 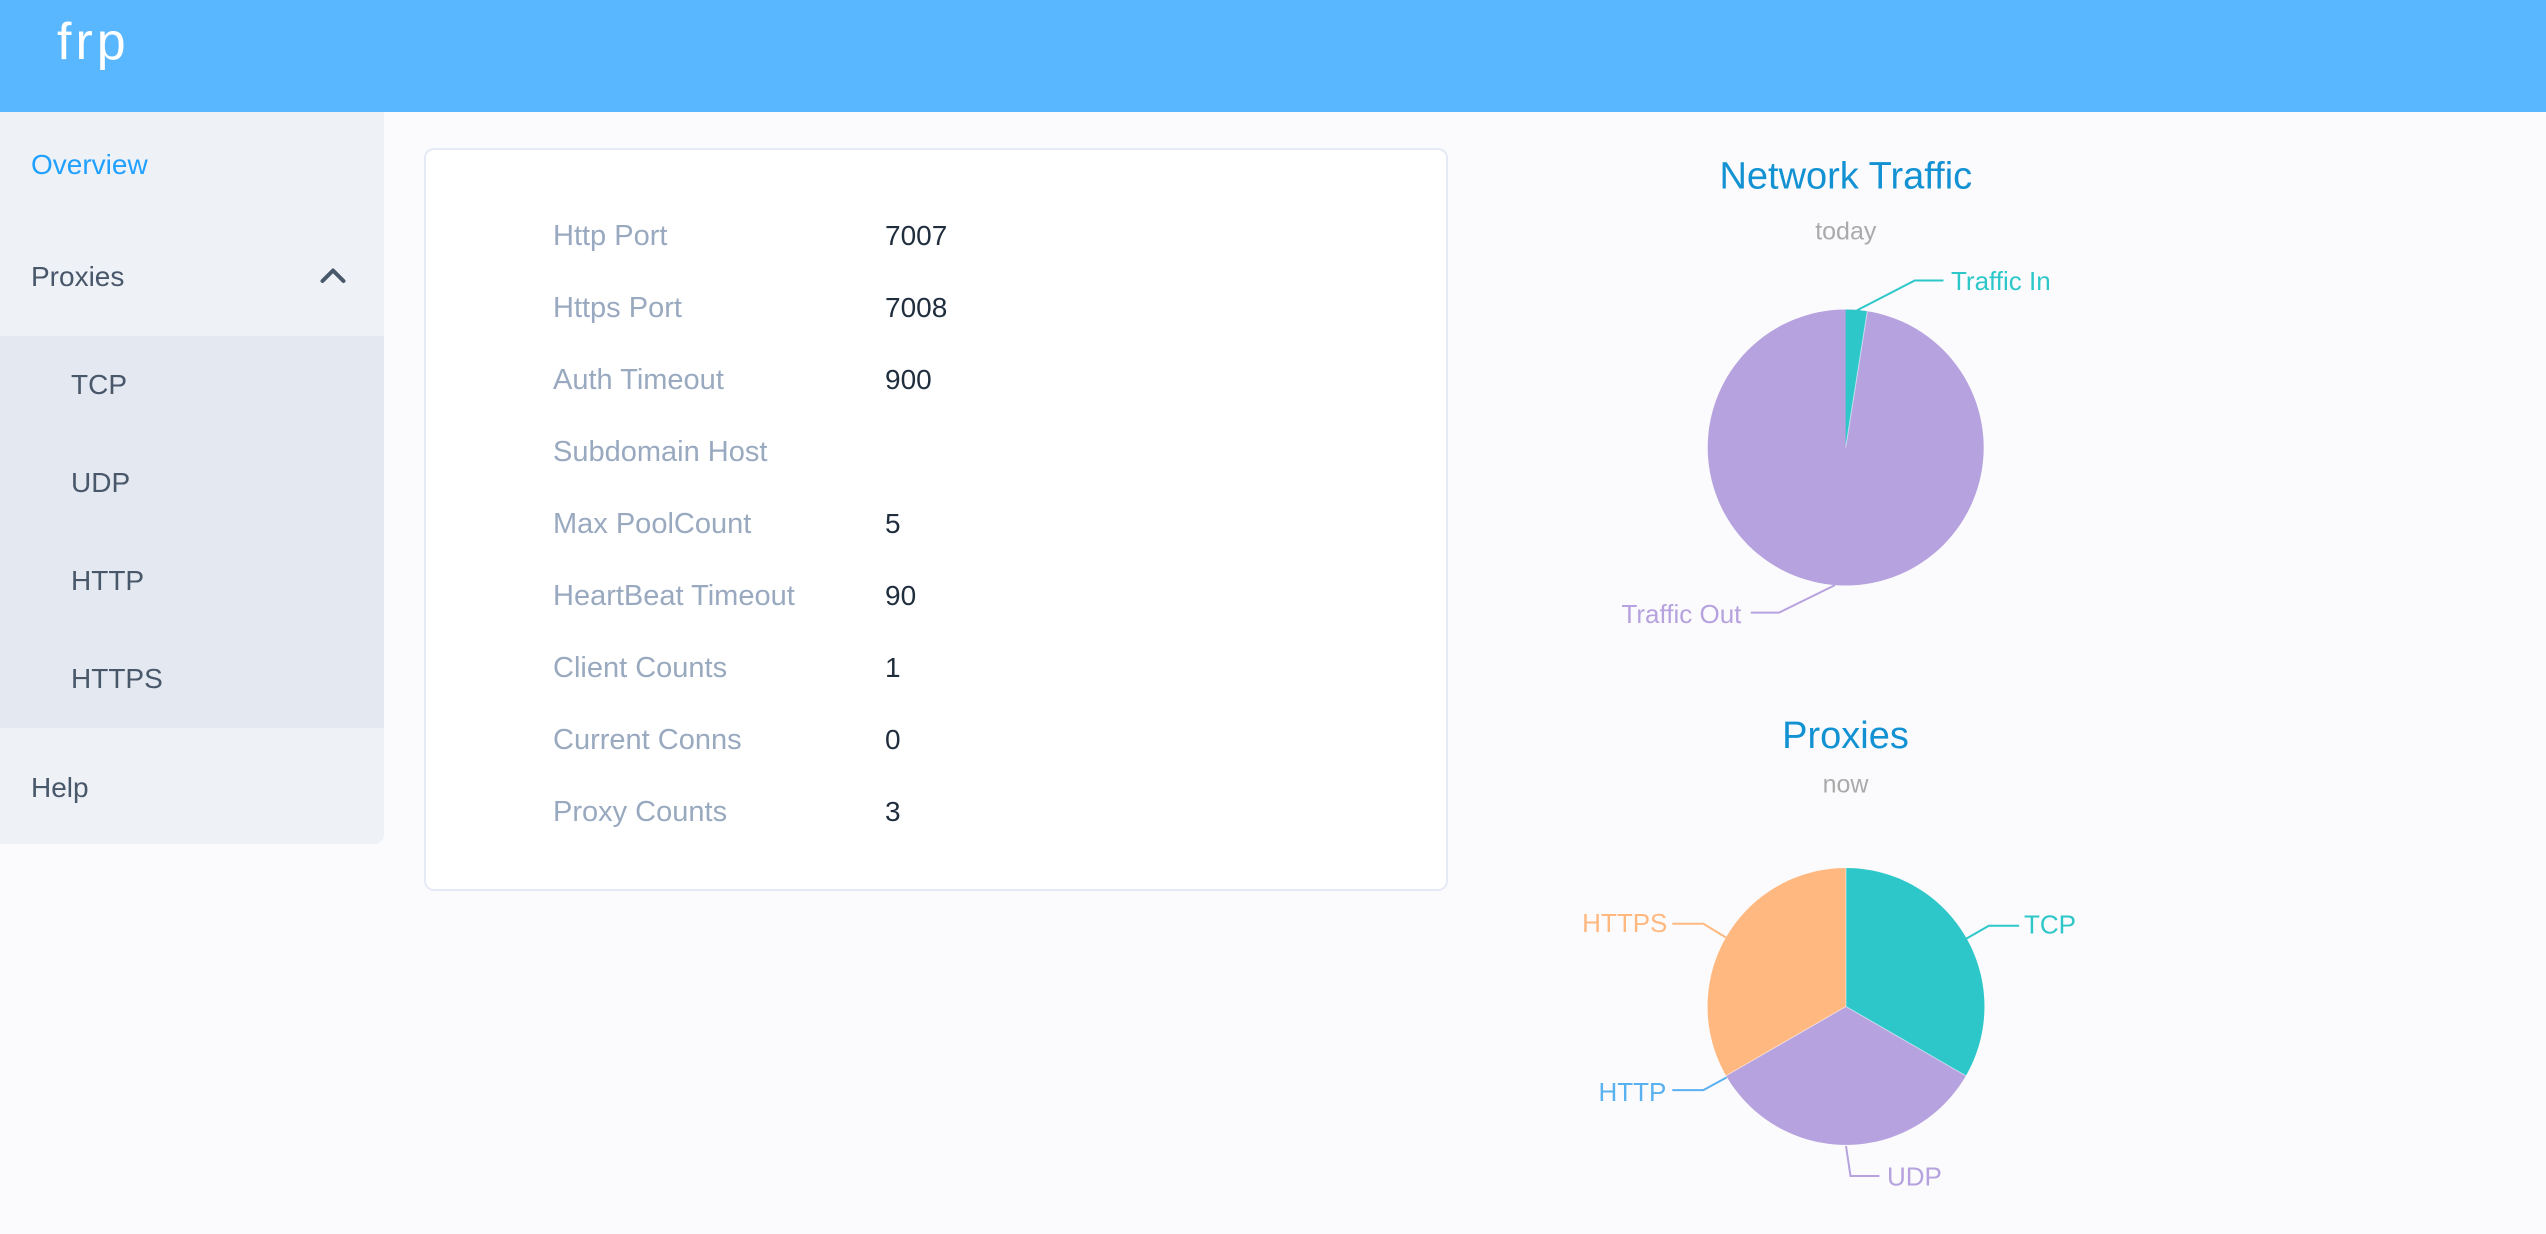 What do you see at coordinates (1624, 923) in the screenshot?
I see `svg-text: HTTPS` at bounding box center [1624, 923].